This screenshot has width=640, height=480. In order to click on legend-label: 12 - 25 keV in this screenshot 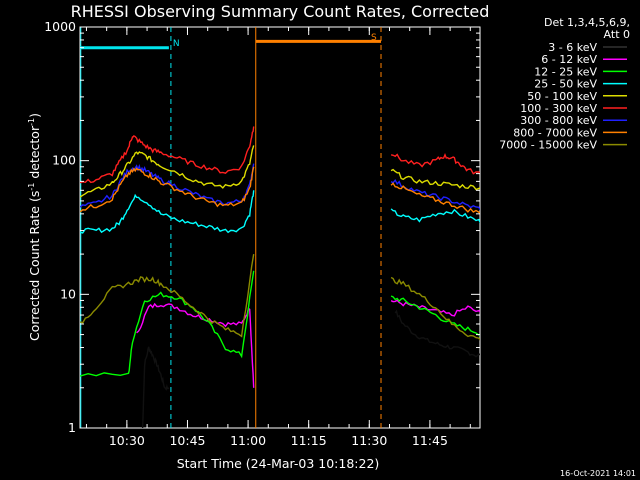, I will do `click(565, 71)`.